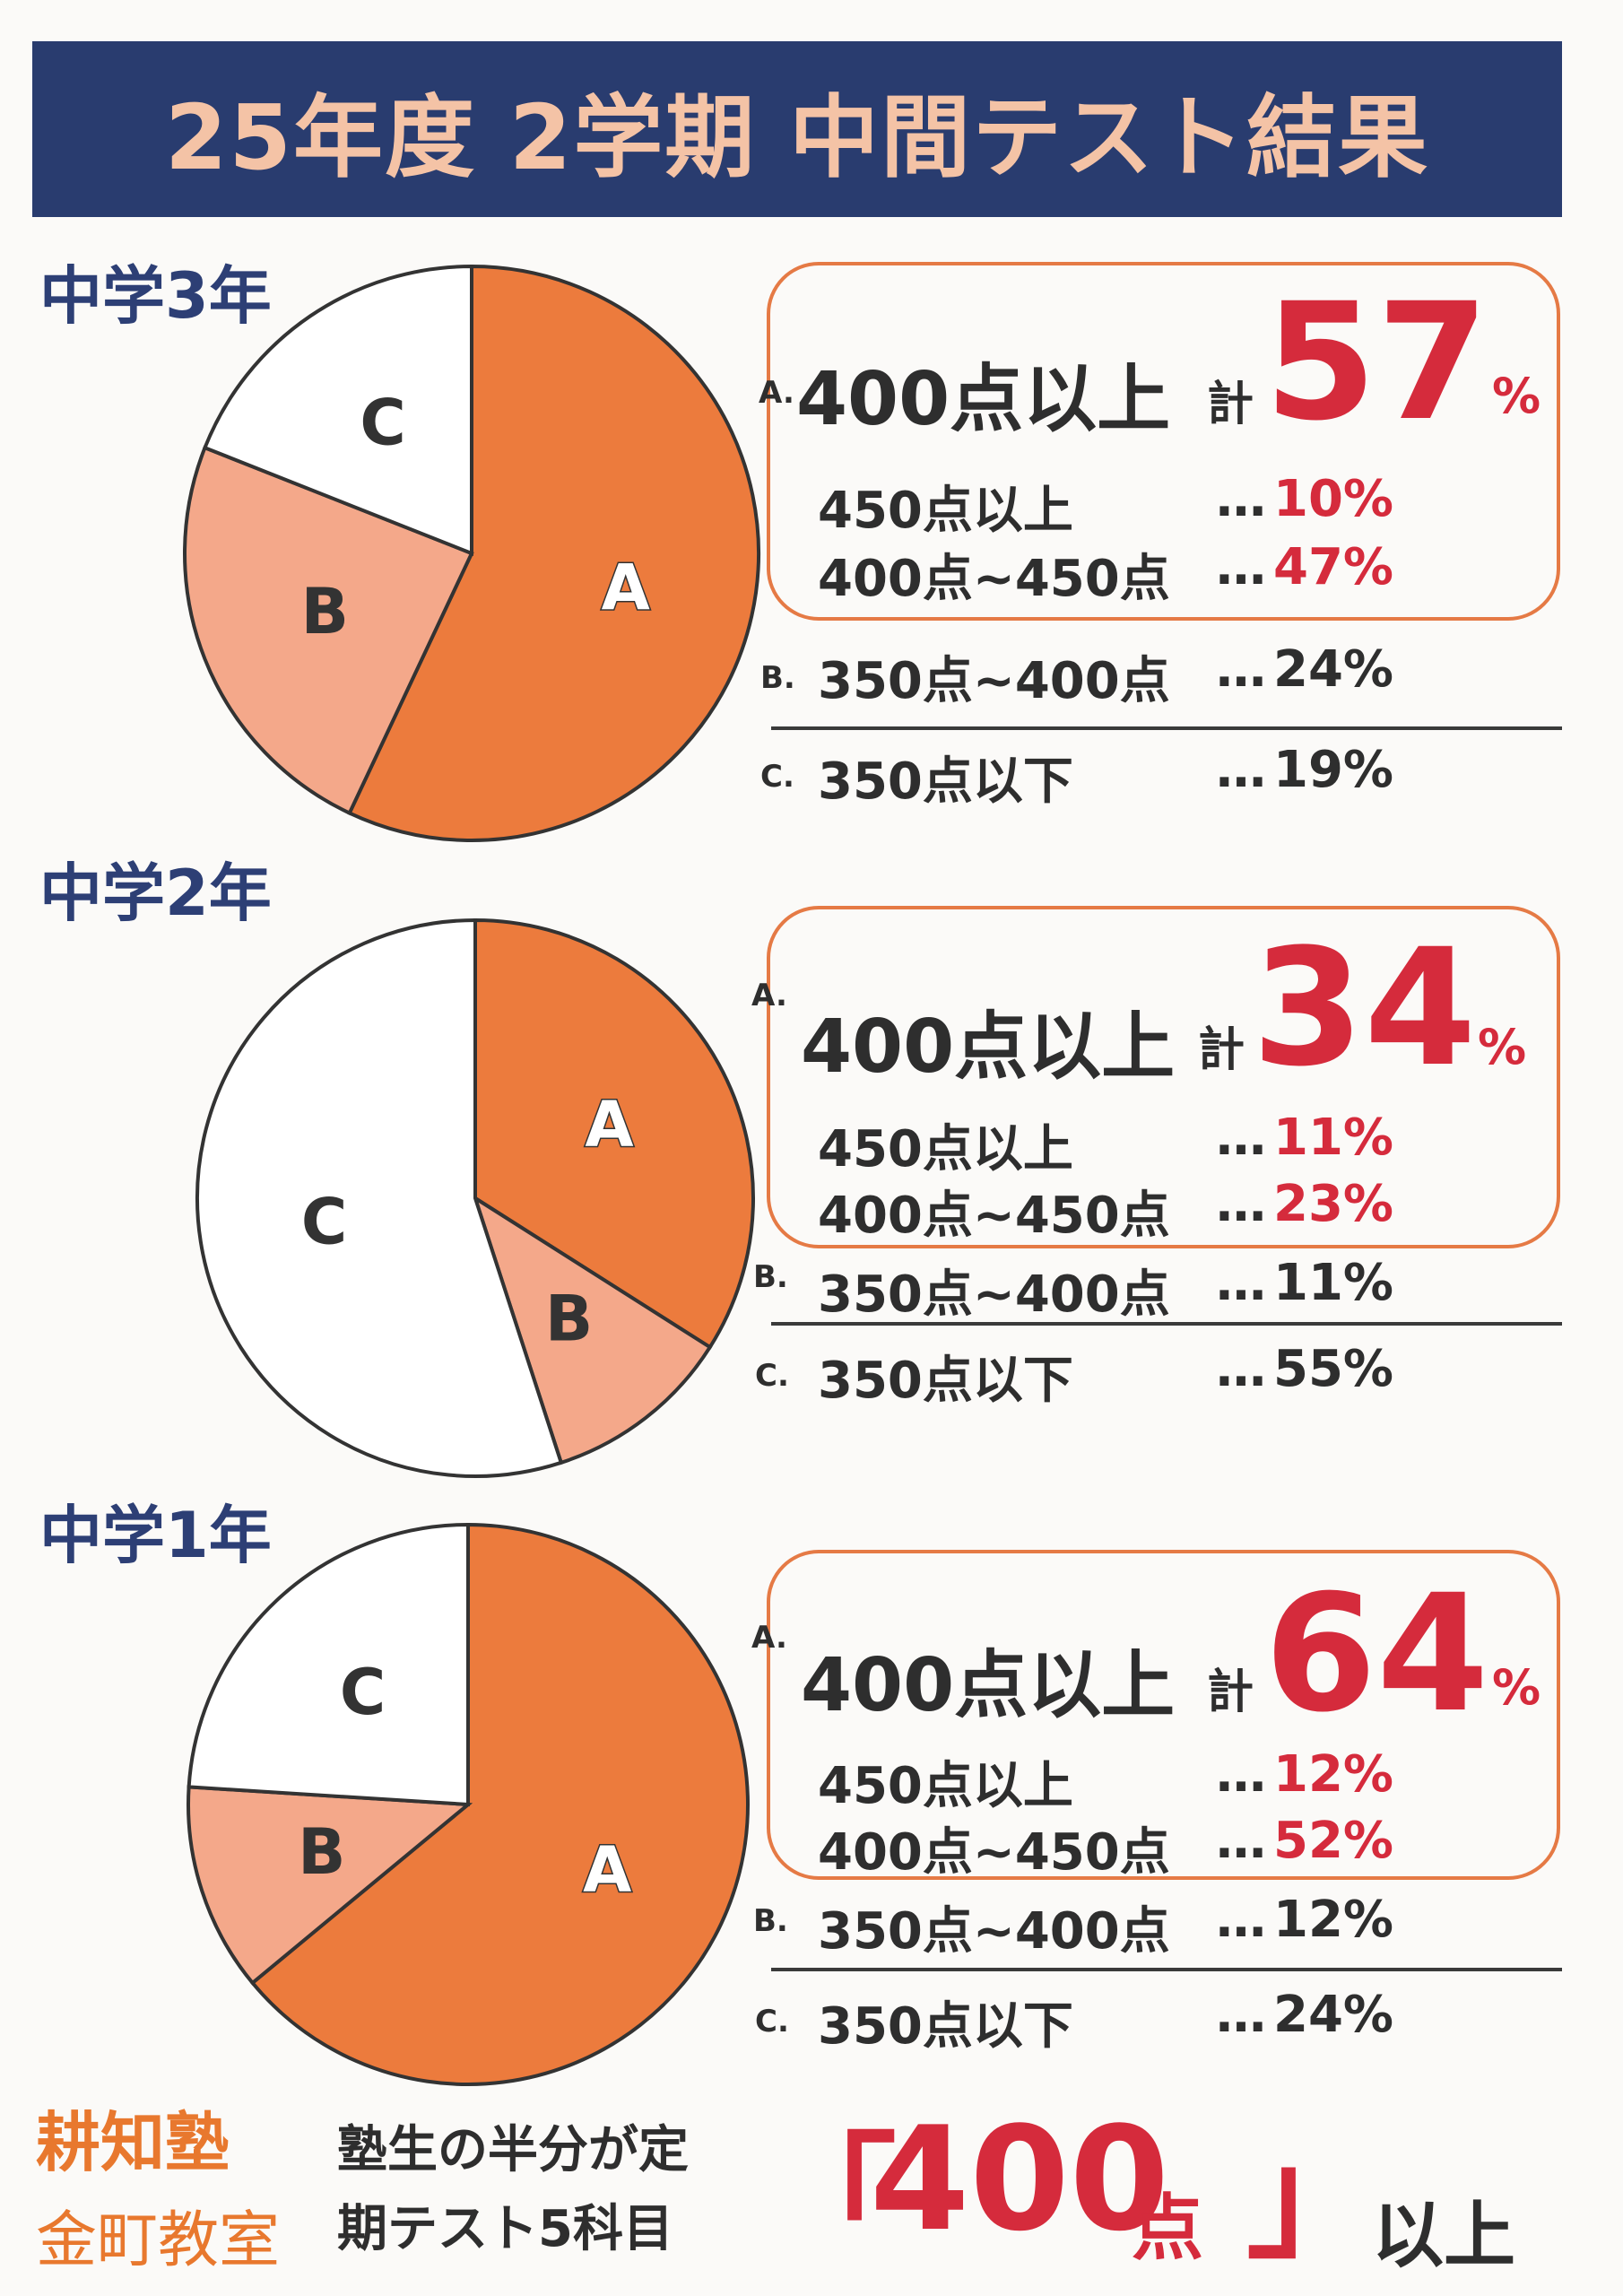 This screenshot has width=1623, height=2296. Describe the element at coordinates (1376, 1654) in the screenshot. I see `total-value: 64` at that location.